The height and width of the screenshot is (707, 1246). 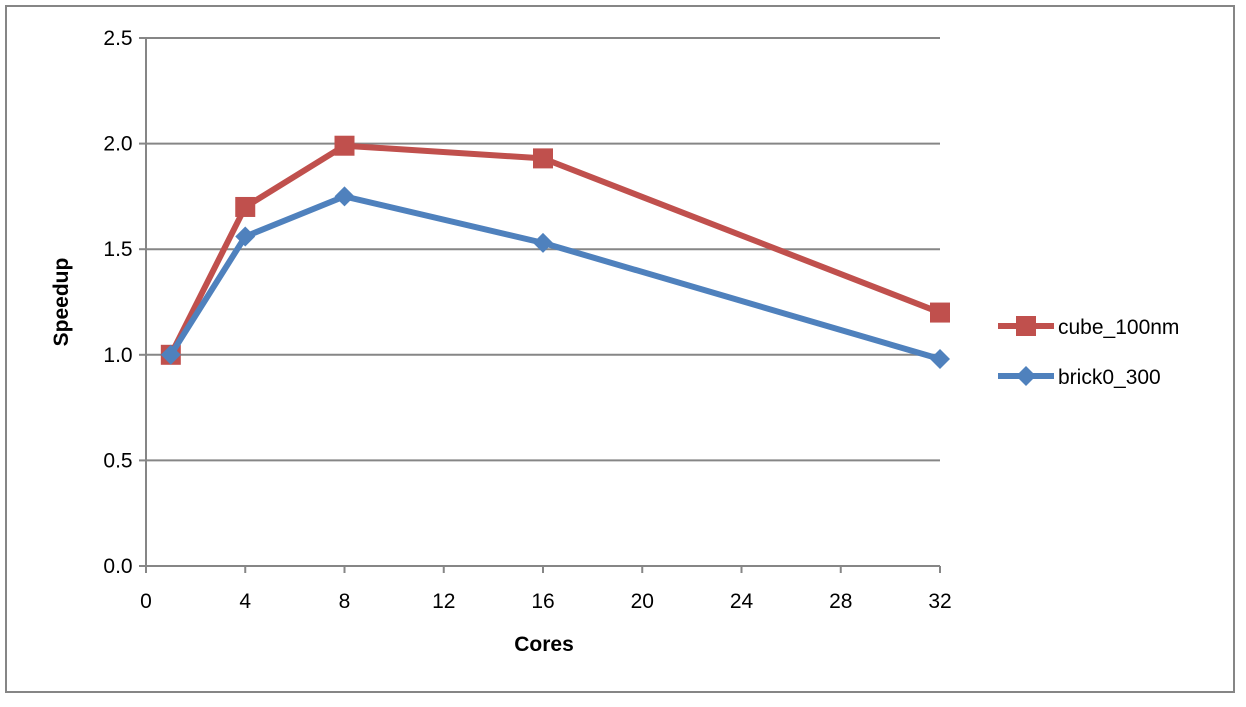 What do you see at coordinates (840, 601) in the screenshot?
I see `x-tick-label: 28` at bounding box center [840, 601].